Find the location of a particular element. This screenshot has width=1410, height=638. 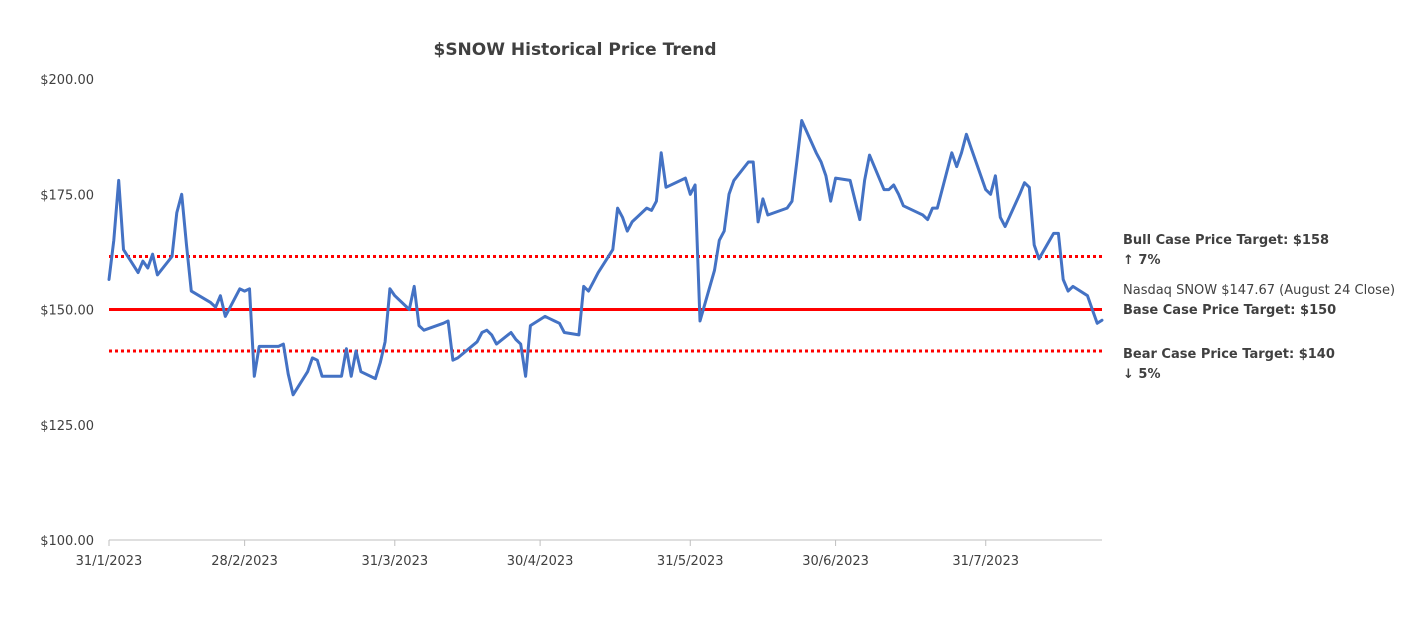

x-tick-label: 30/6/2023 is located at coordinates (835, 561).